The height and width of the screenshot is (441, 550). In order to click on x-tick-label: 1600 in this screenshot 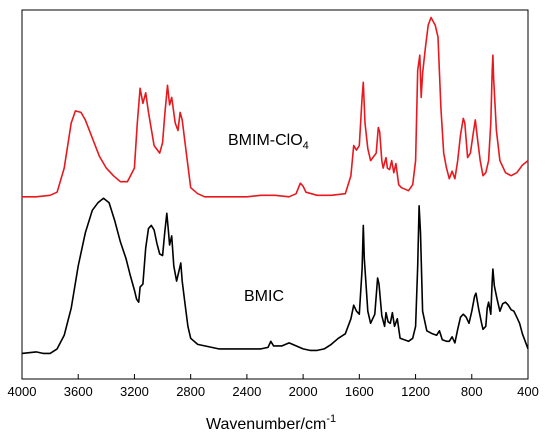, I will do `click(359, 391)`.